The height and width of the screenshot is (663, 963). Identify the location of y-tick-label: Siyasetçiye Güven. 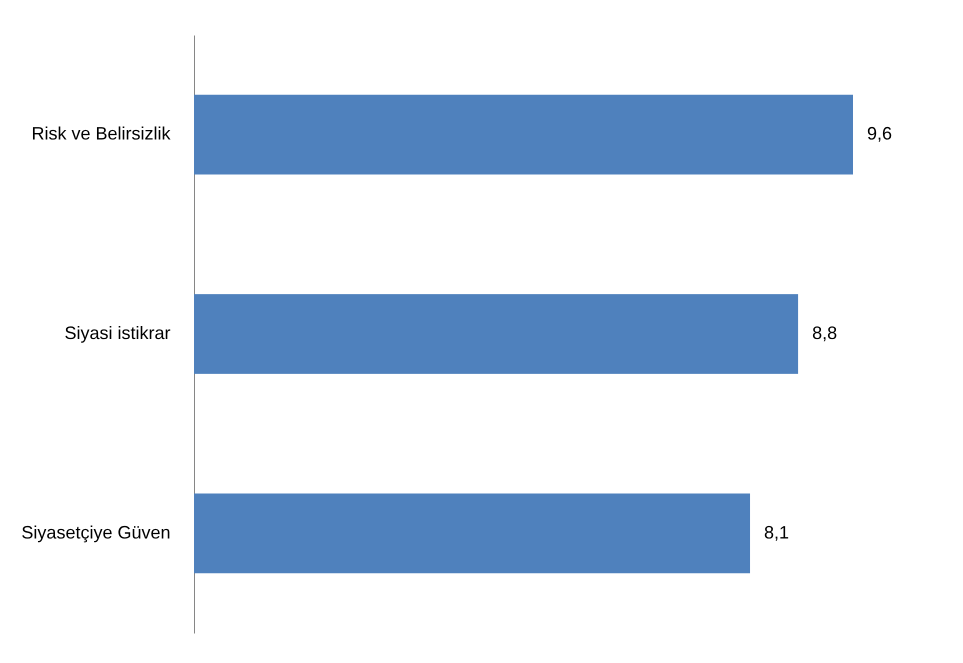
(95, 532).